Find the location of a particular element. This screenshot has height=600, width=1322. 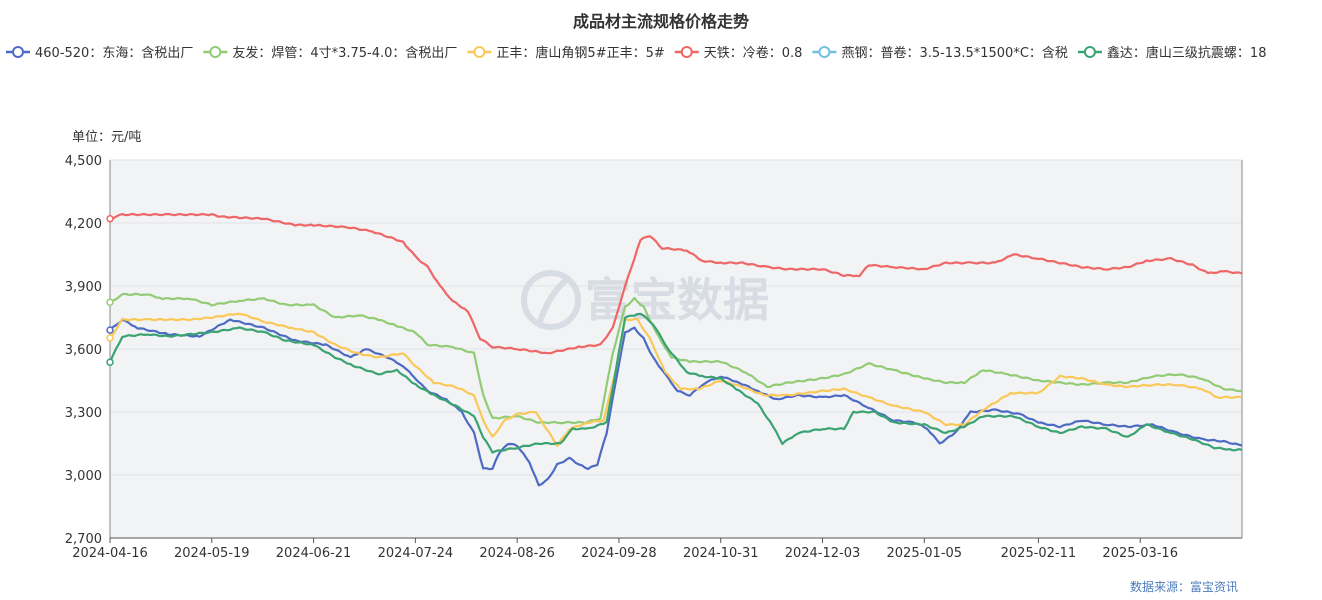

x-tick-label: 2024-10-31 is located at coordinates (721, 553).